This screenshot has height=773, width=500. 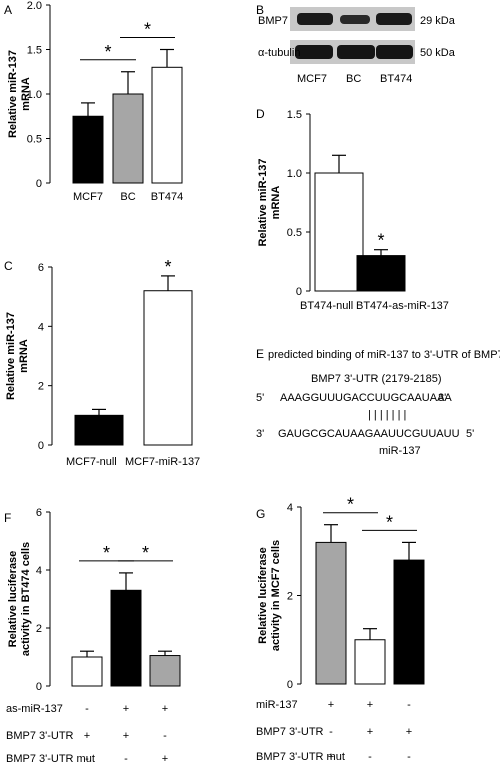 What do you see at coordinates (260, 10) in the screenshot?
I see `panel-b-letter: B` at bounding box center [260, 10].